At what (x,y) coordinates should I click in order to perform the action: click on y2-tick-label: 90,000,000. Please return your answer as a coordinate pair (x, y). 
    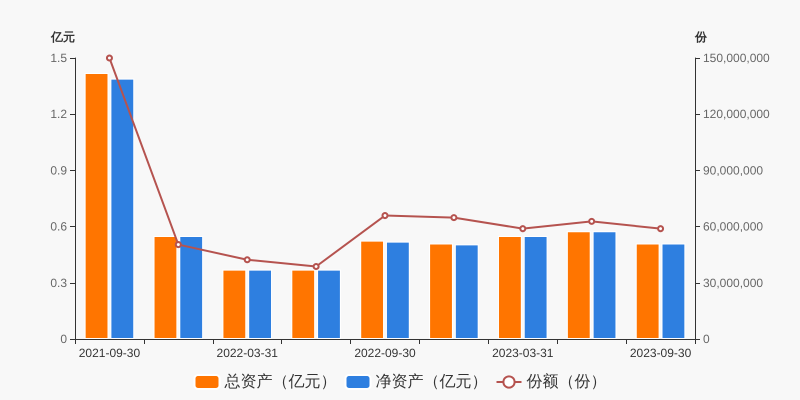
    Looking at the image, I should click on (733, 170).